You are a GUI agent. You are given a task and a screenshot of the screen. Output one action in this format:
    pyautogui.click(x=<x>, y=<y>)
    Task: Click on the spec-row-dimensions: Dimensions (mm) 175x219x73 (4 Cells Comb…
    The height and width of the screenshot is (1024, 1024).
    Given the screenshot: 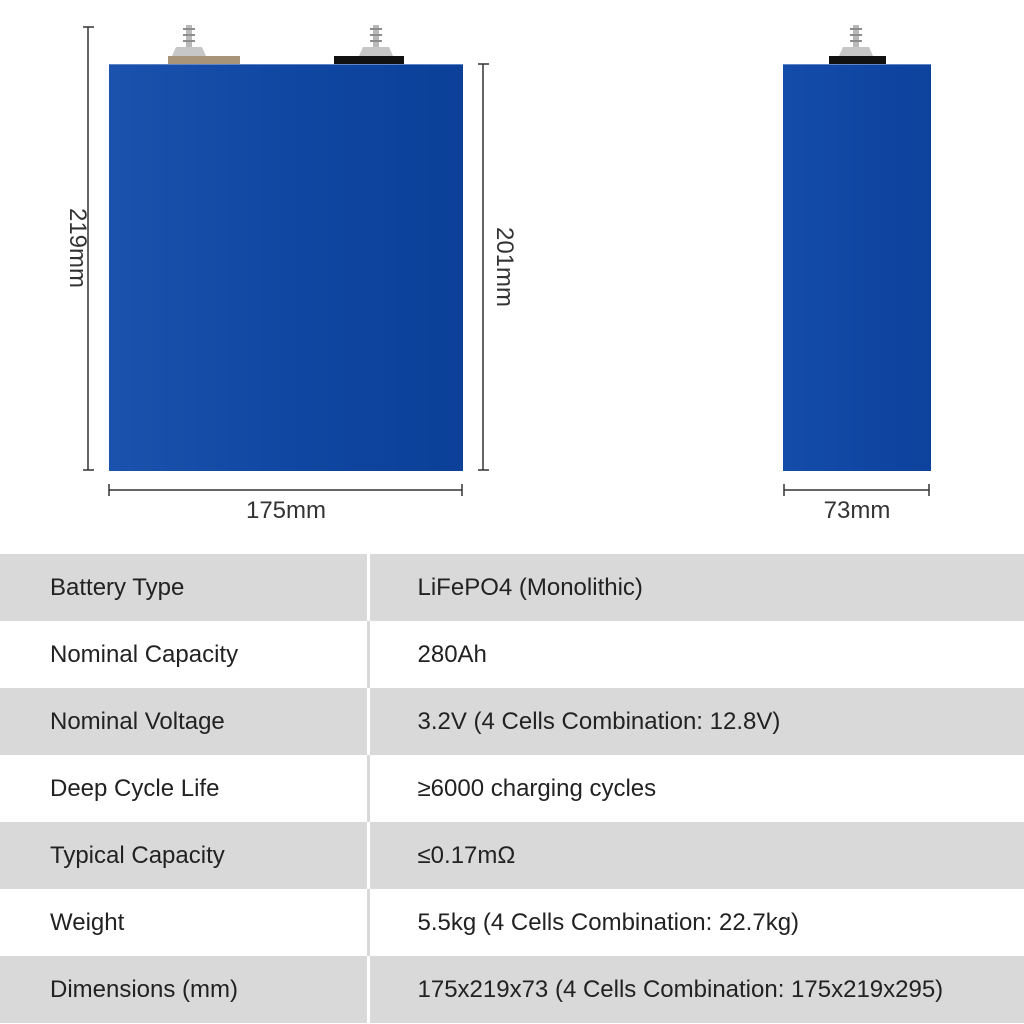 What is the action you would take?
    pyautogui.click(x=512, y=989)
    